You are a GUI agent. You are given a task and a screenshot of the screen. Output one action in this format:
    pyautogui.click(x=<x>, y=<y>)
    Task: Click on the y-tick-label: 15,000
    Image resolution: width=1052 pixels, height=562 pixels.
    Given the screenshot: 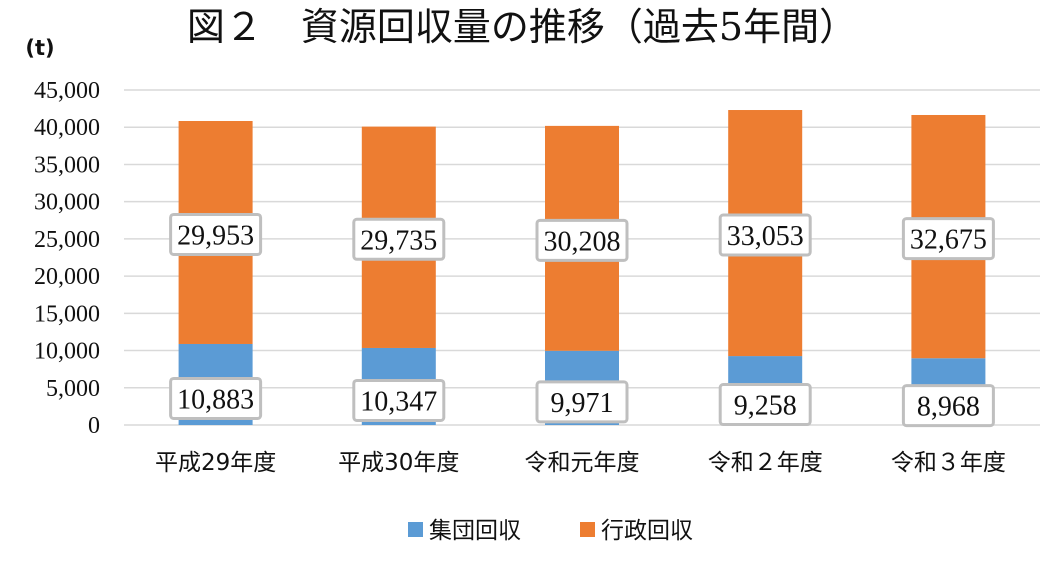 What is the action you would take?
    pyautogui.click(x=67, y=314)
    